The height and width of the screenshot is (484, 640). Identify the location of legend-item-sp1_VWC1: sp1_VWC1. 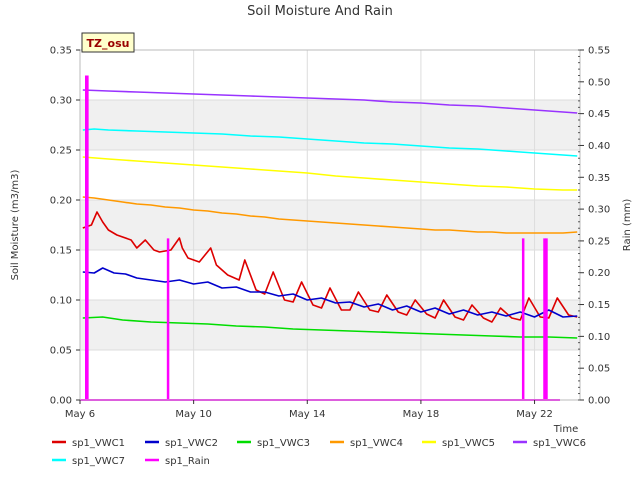
(88, 443).